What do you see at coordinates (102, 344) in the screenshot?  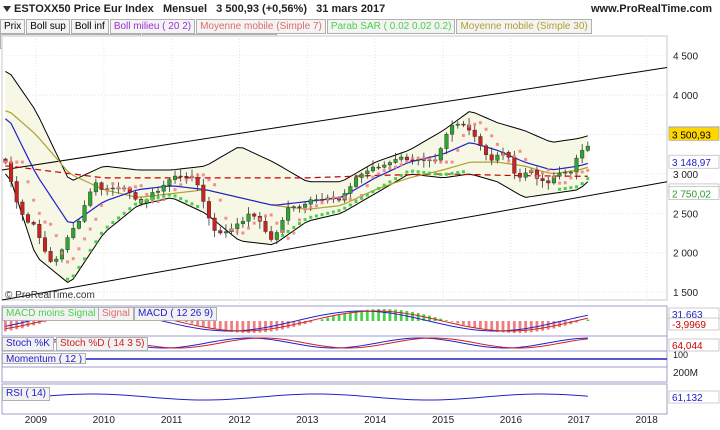 I see `indicator-label-stoch_d: Stoch %D ( 14 3 5)` at bounding box center [102, 344].